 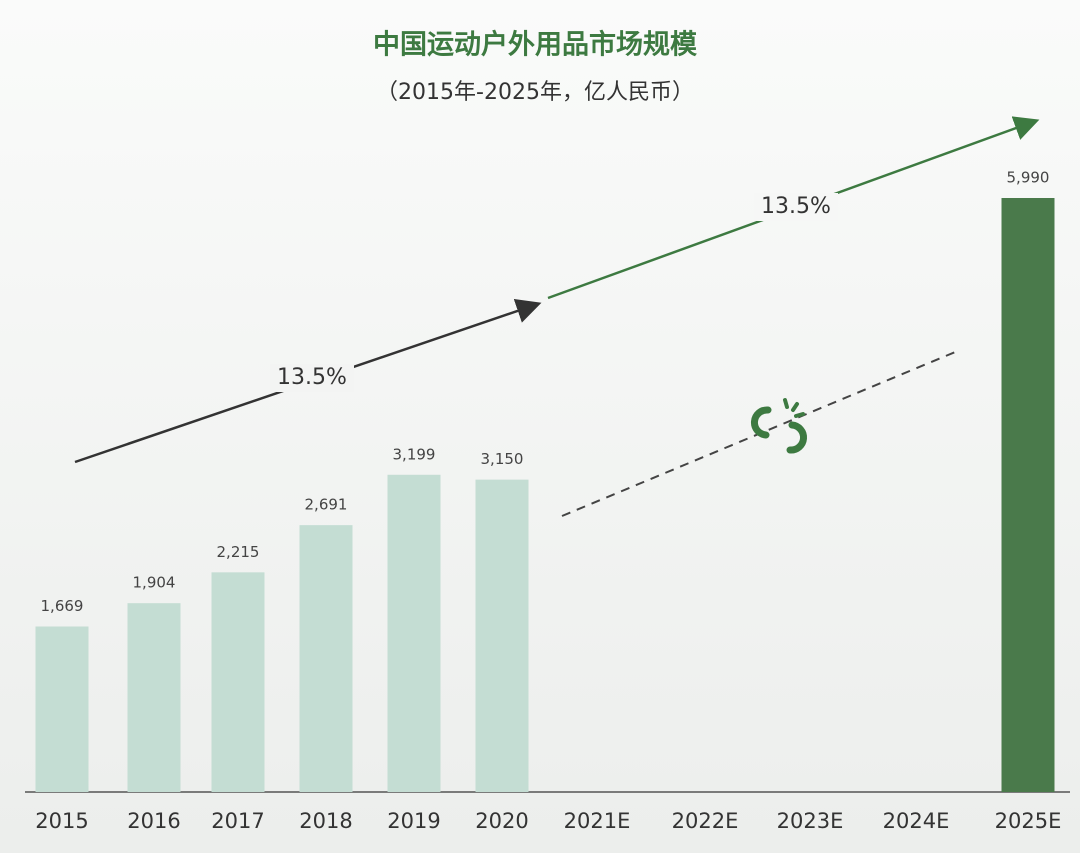 I want to click on x-tick-label: 2023E, so click(x=810, y=821).